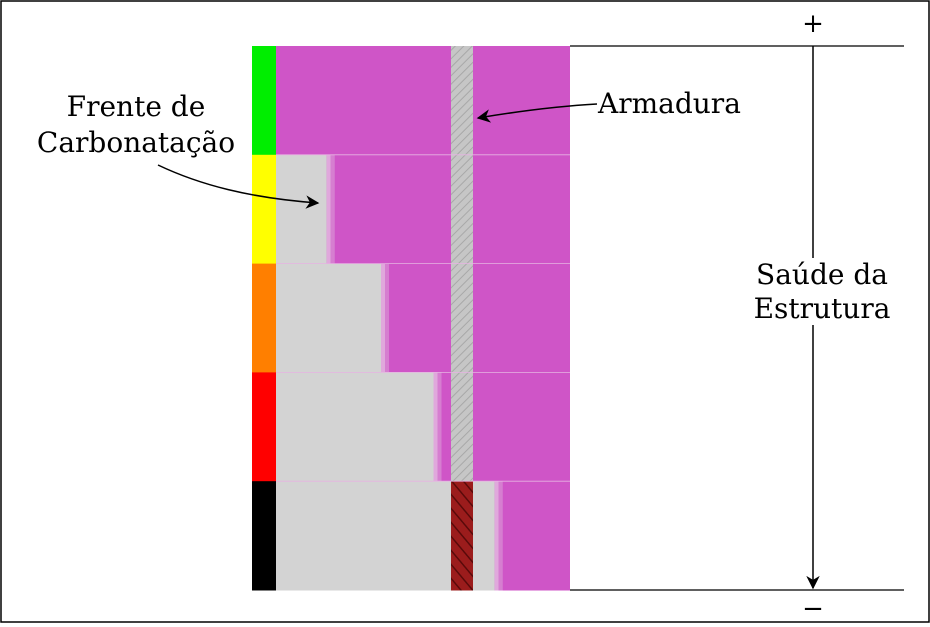 Image resolution: width=930 pixels, height=627 pixels. I want to click on health-label-line1: Saúde da, so click(822, 274).